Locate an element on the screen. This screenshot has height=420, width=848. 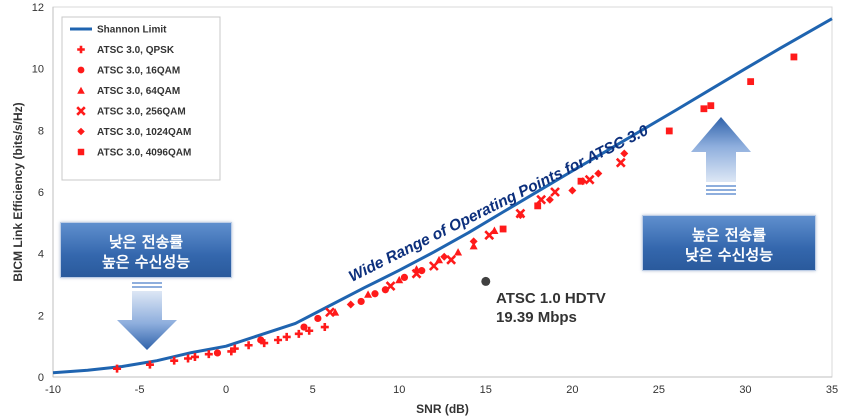
x-tick-label: 20 is located at coordinates (572, 390).